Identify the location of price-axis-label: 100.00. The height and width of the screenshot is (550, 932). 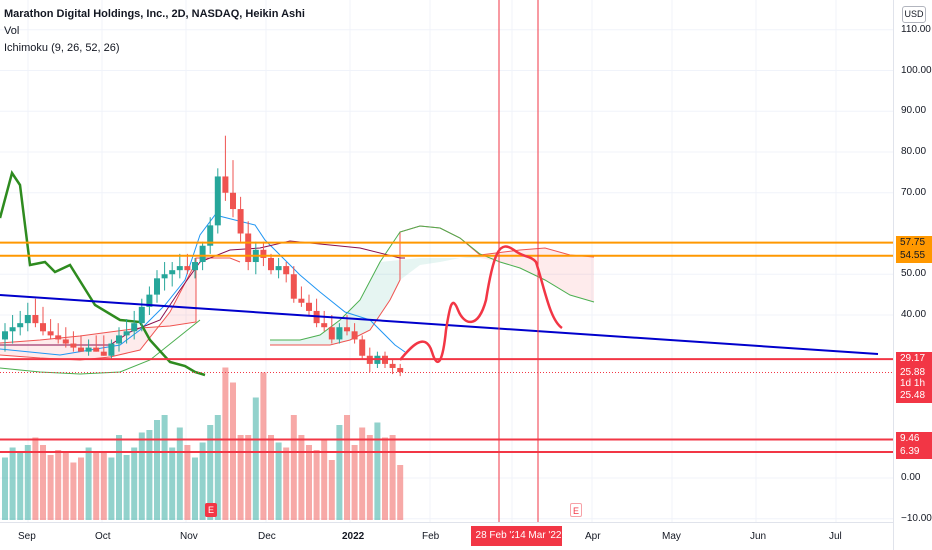
(916, 70).